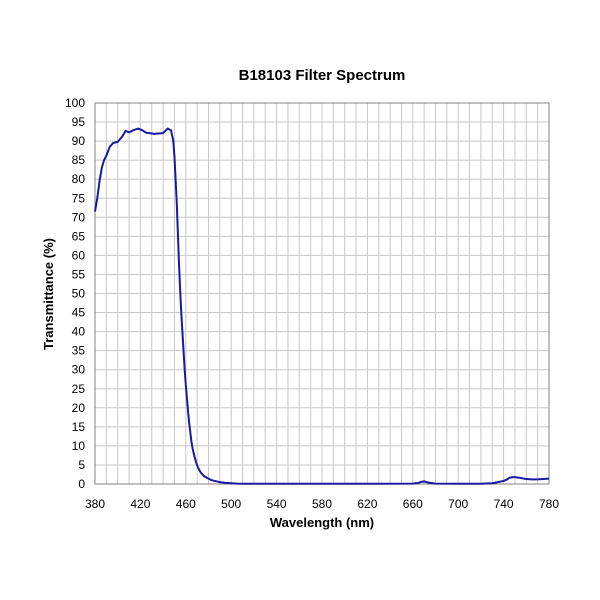 The height and width of the screenshot is (600, 600). What do you see at coordinates (79, 141) in the screenshot?
I see `y-tick-label: 90` at bounding box center [79, 141].